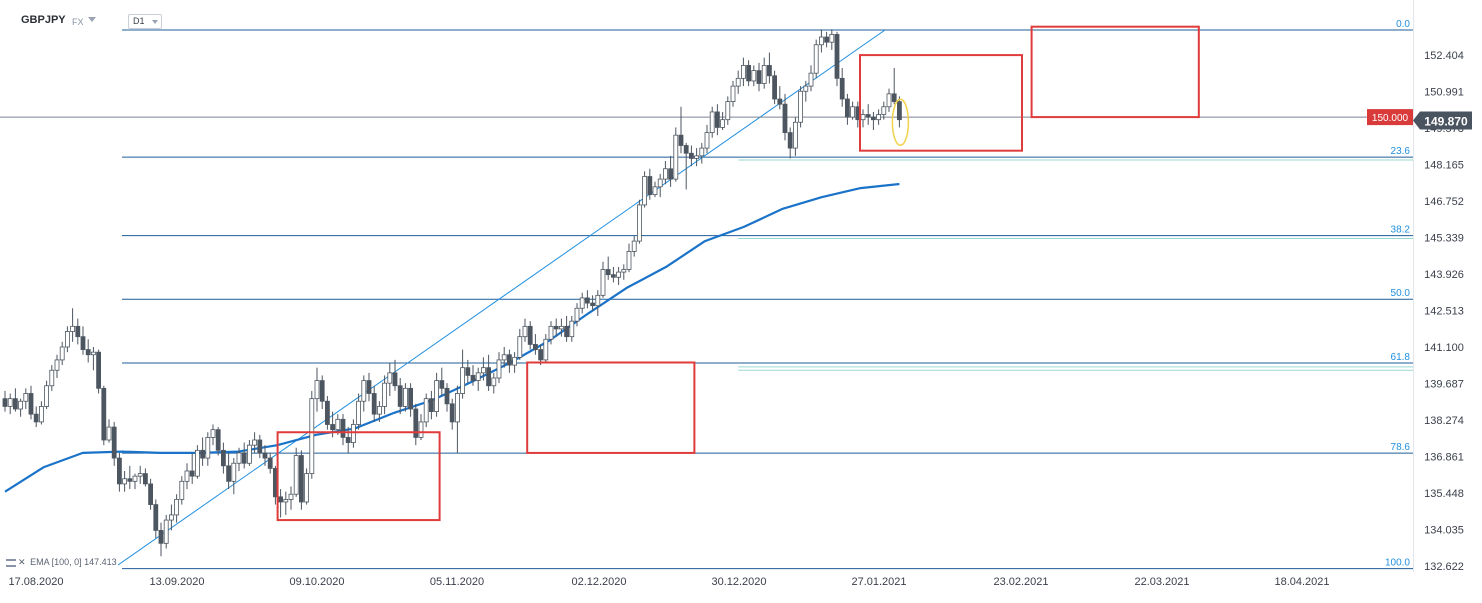 The width and height of the screenshot is (1482, 603). What do you see at coordinates (1390, 117) in the screenshot?
I see `level-tag` at bounding box center [1390, 117].